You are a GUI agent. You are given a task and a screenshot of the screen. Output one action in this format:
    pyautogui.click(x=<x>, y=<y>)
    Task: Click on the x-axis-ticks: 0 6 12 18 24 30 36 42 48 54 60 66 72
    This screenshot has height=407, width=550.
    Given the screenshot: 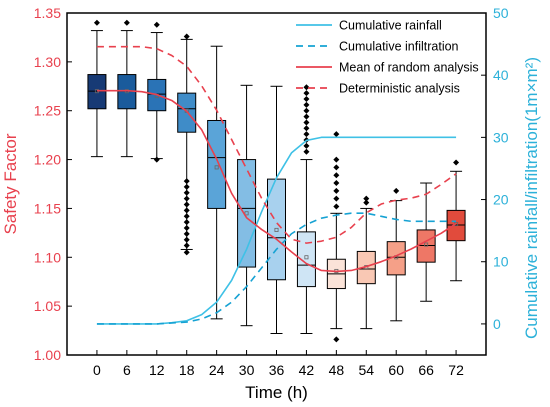 What is the action you would take?
    pyautogui.click(x=278, y=364)
    